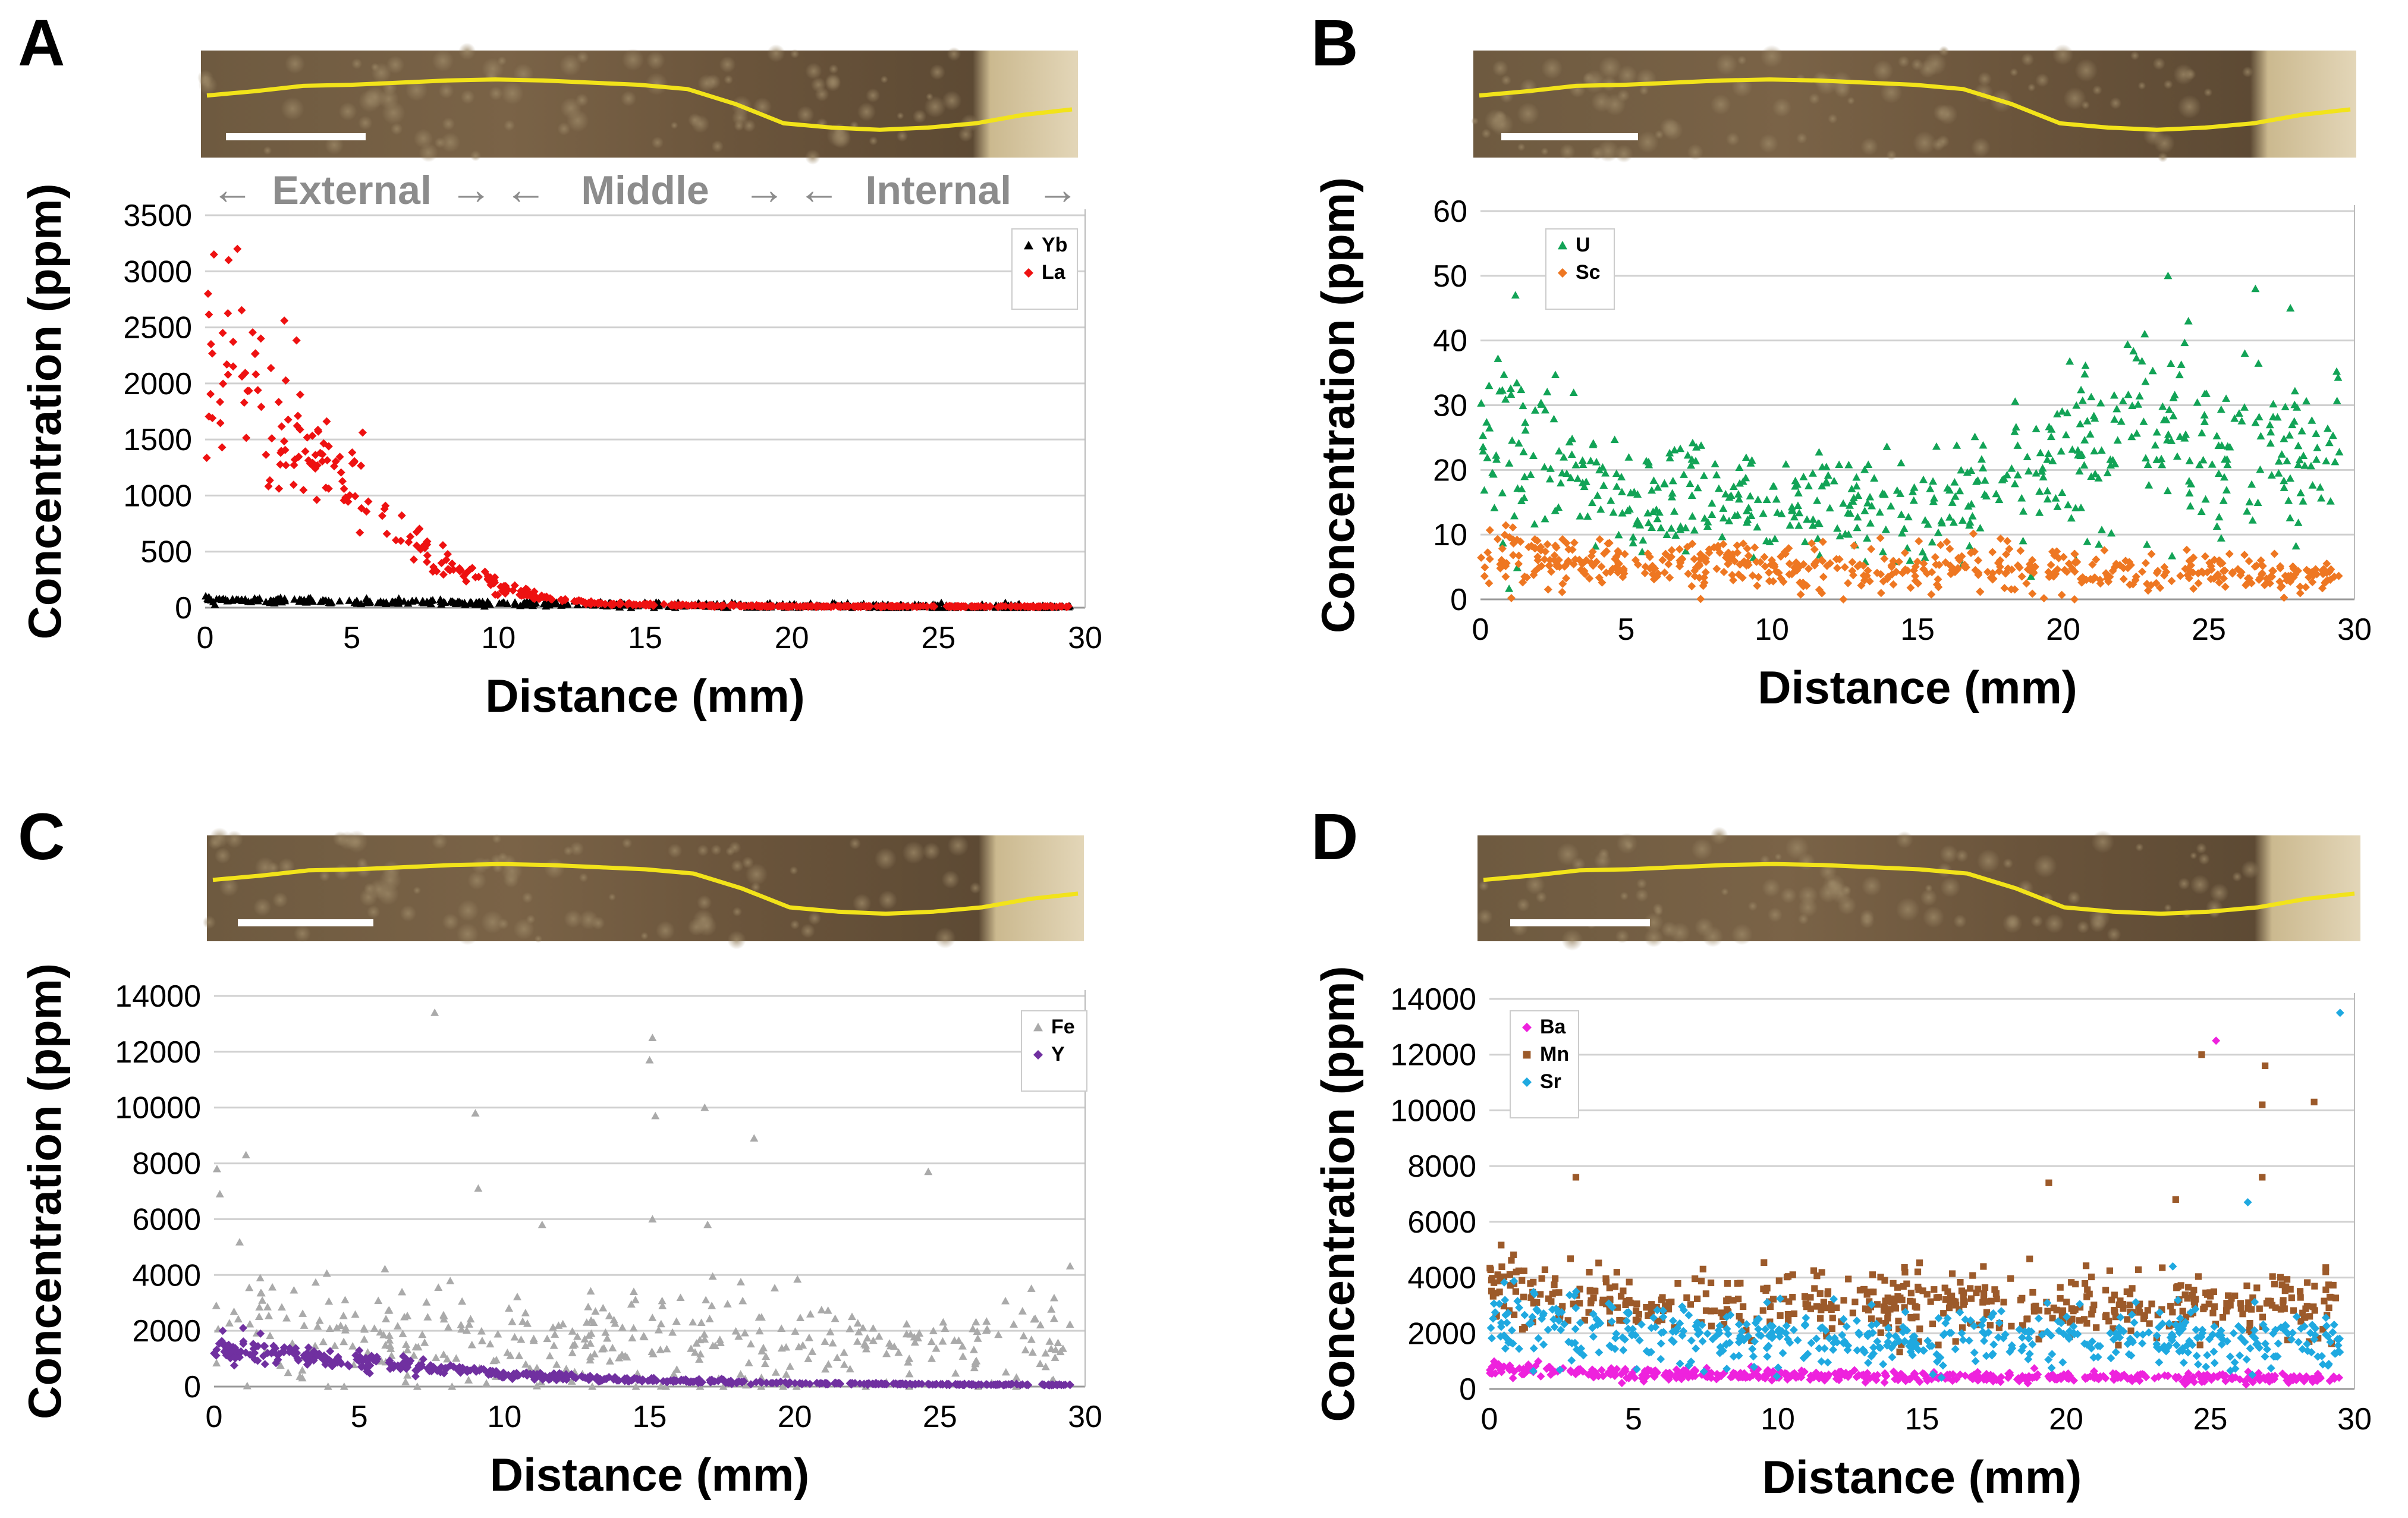 The height and width of the screenshot is (1518, 2408). I want to click on y-axis-title: Concentration (ppm), so click(44, 412).